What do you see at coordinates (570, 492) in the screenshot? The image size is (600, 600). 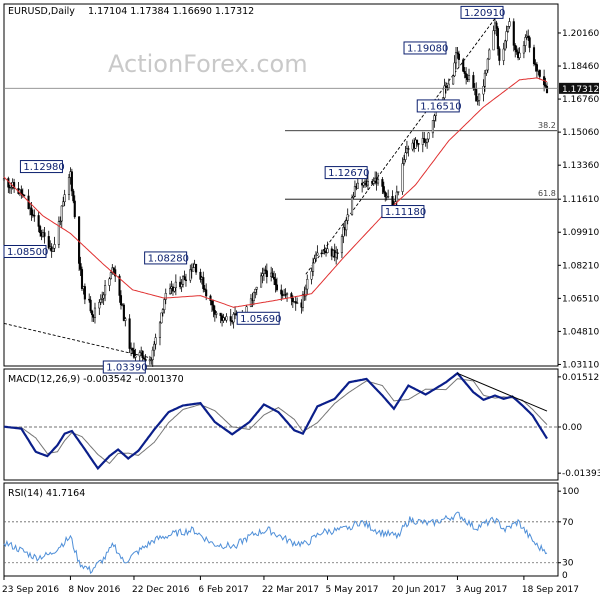 I see `rsi-tick-label: 100` at bounding box center [570, 492].